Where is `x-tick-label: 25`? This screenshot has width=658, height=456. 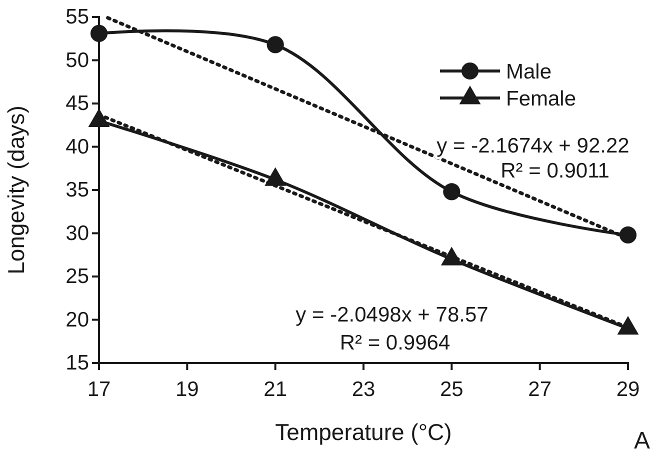
x-tick-label: 25 is located at coordinates (452, 390).